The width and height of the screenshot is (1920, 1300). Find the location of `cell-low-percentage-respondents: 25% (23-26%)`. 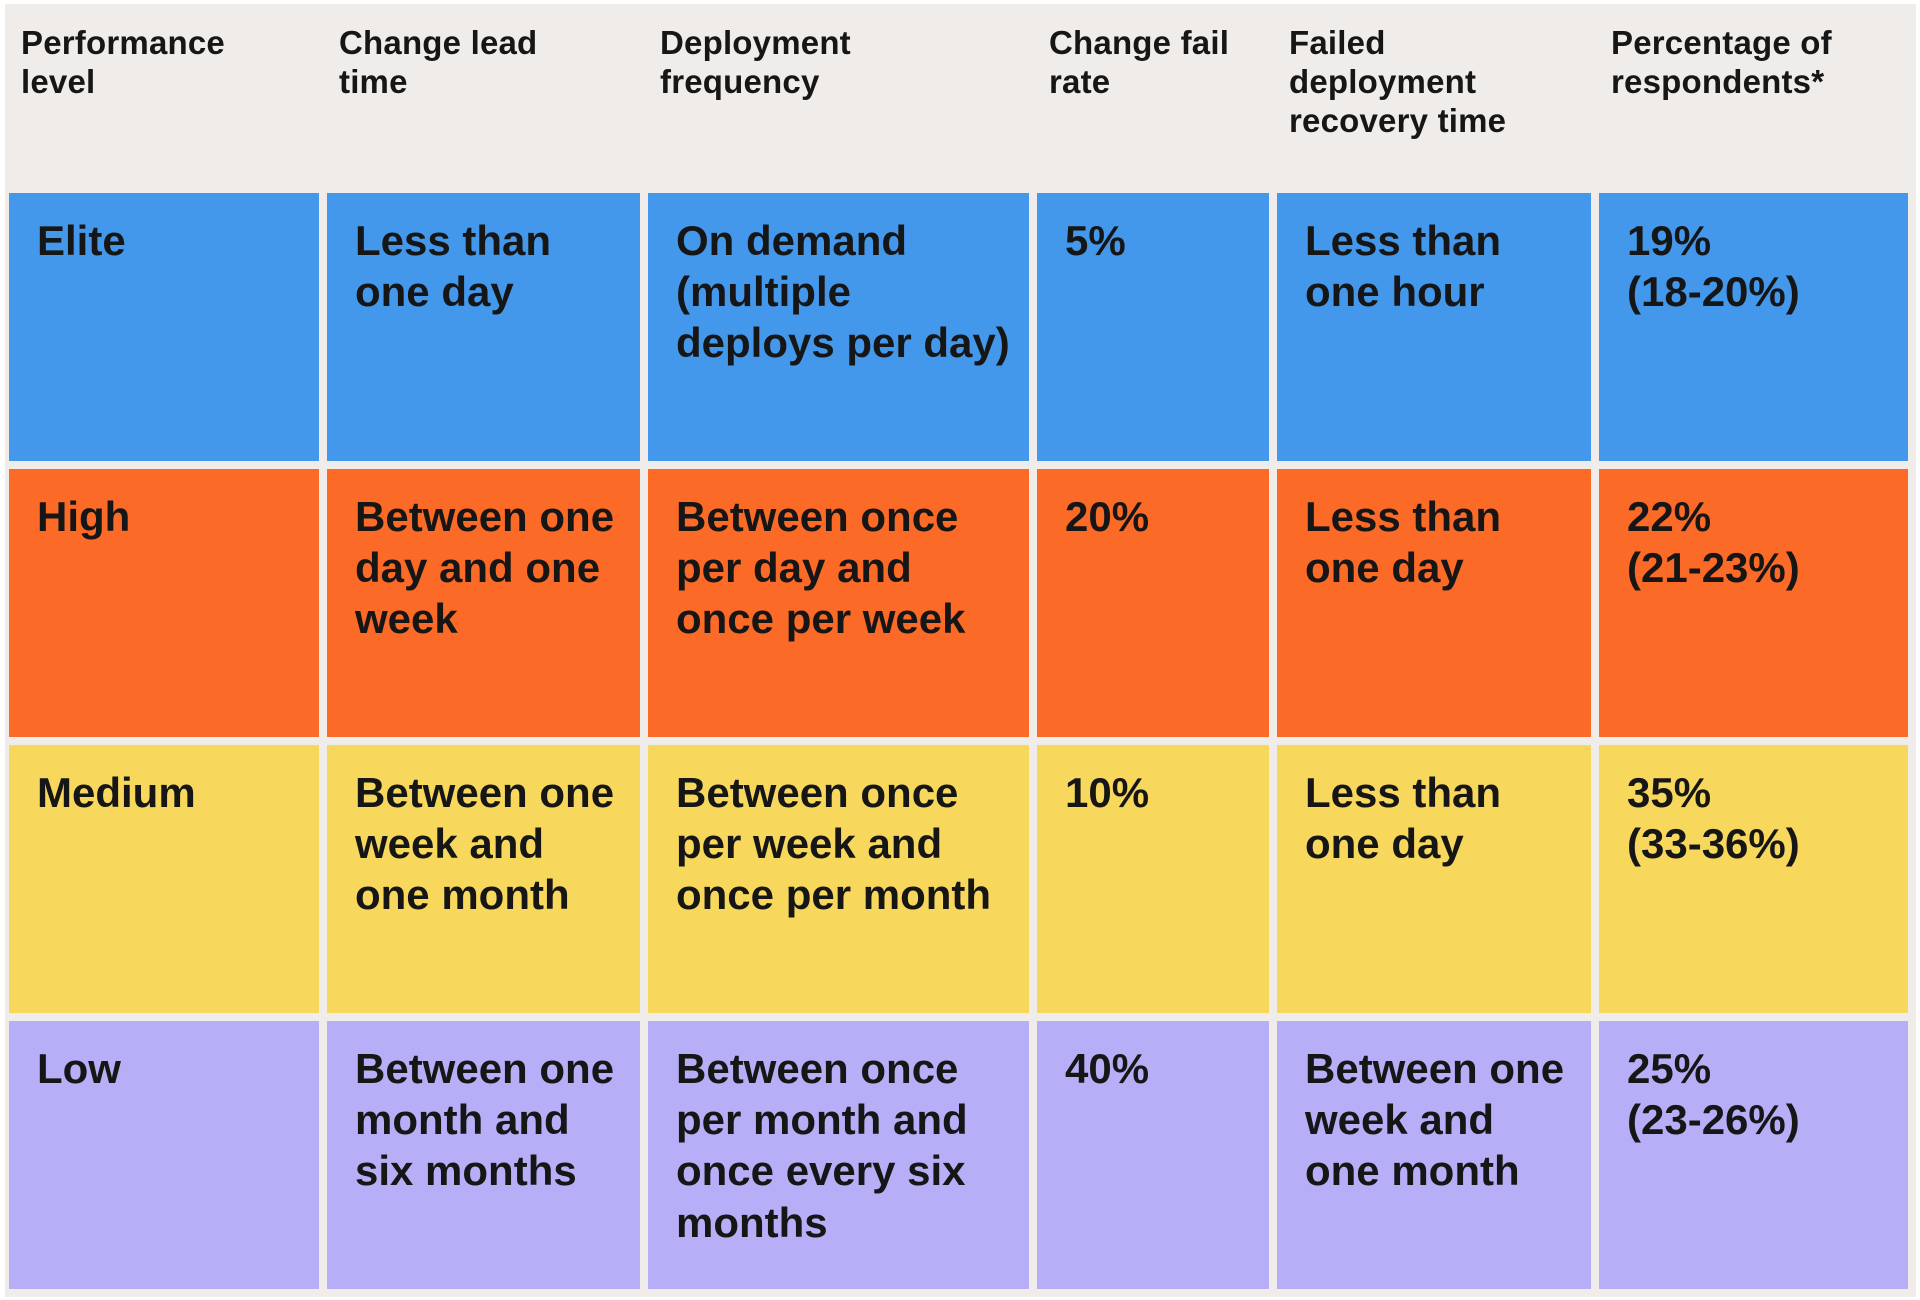

cell-low-percentage-respondents: 25% (23-26%) is located at coordinates (1753, 1155).